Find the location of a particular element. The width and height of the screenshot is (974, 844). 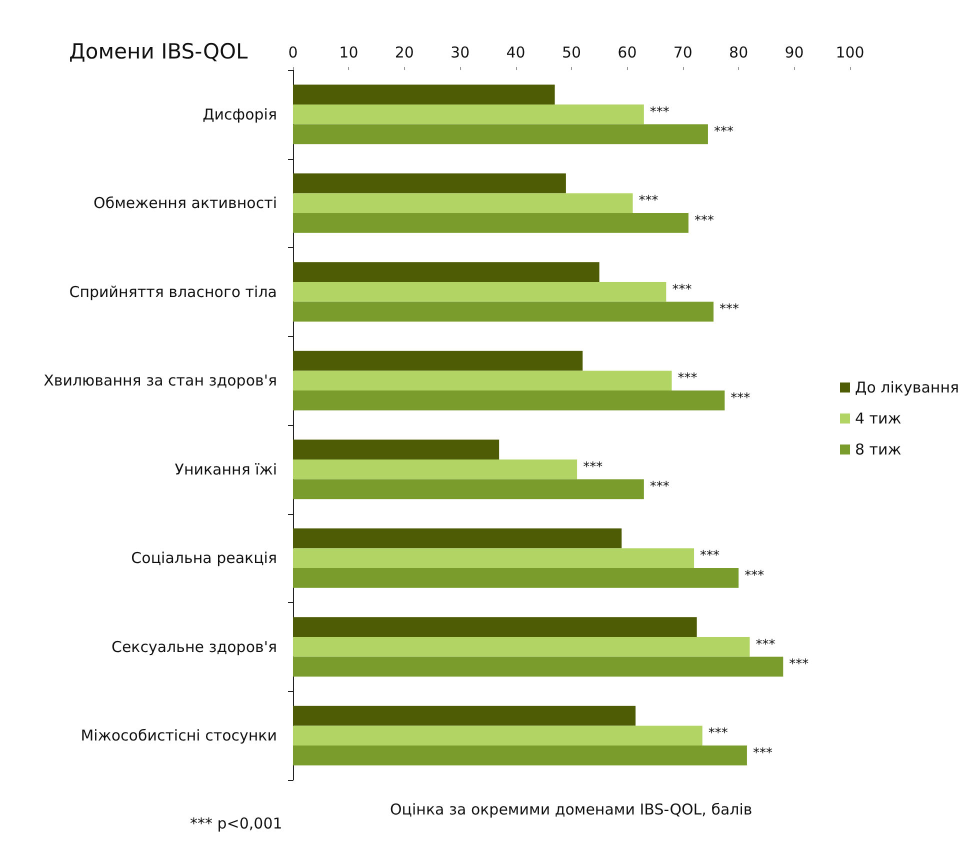

legend-label: 4 тиж is located at coordinates (878, 419).